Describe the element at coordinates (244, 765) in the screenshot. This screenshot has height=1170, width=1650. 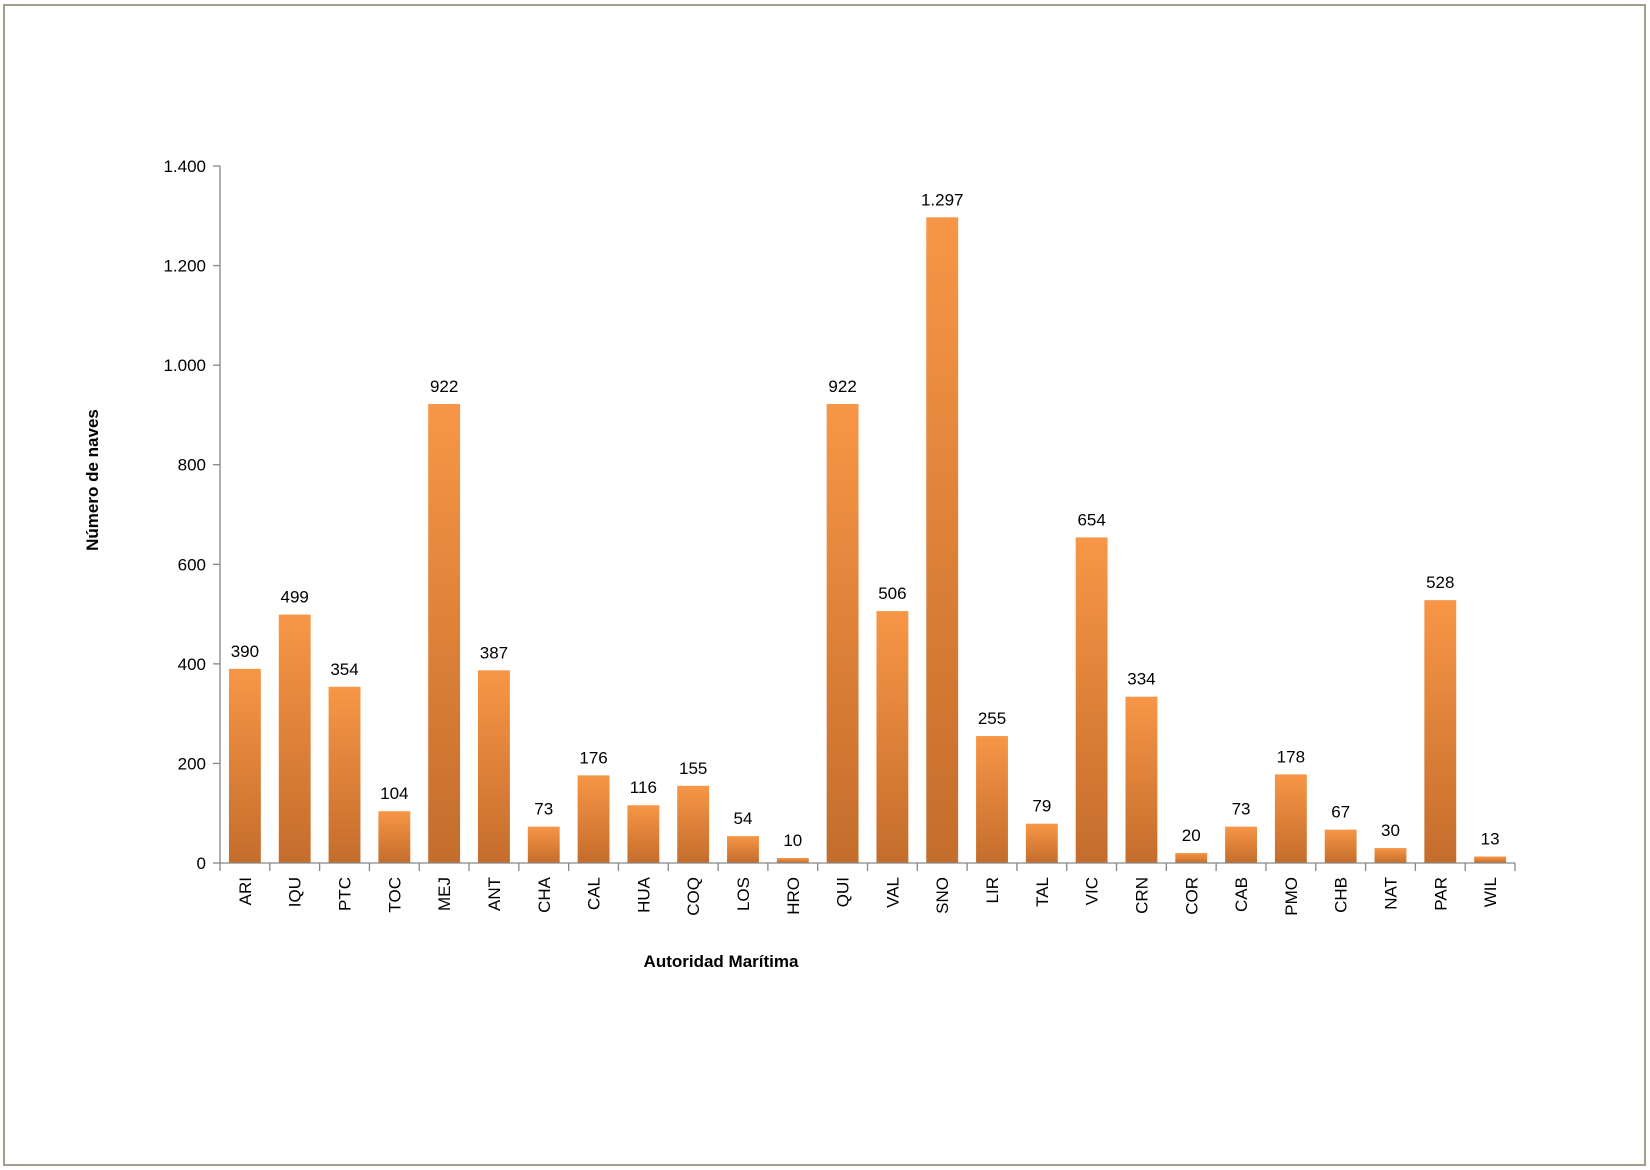
I see `bar-ari` at that location.